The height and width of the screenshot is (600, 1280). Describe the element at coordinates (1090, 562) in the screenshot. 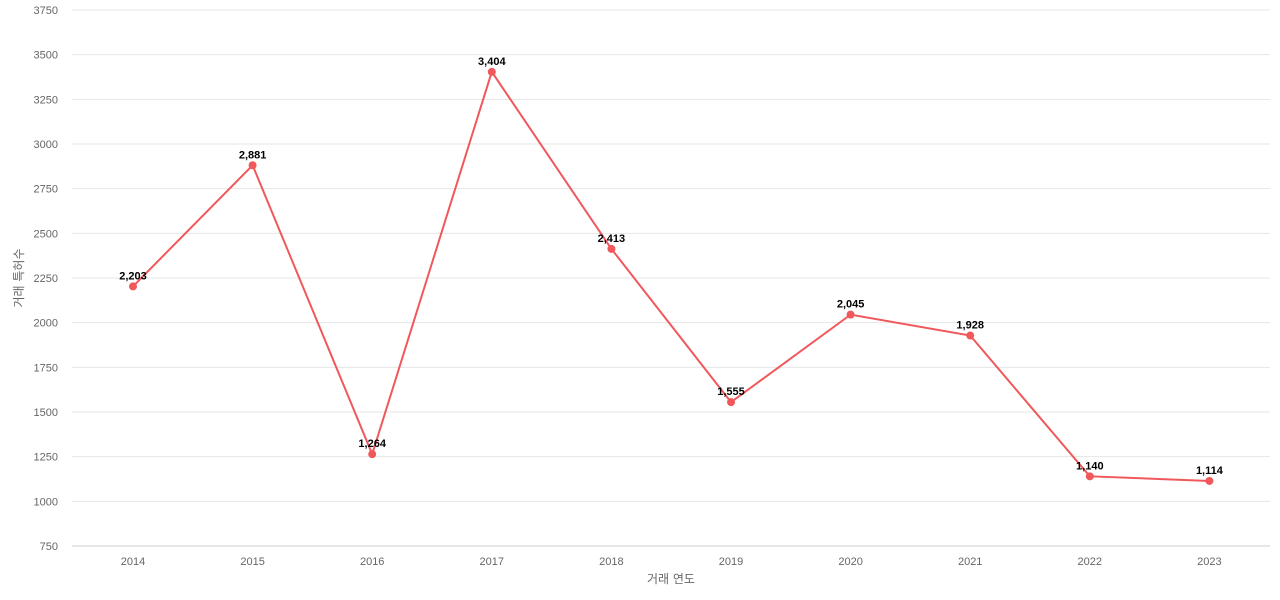

I see `x-tick-label: 2022` at that location.